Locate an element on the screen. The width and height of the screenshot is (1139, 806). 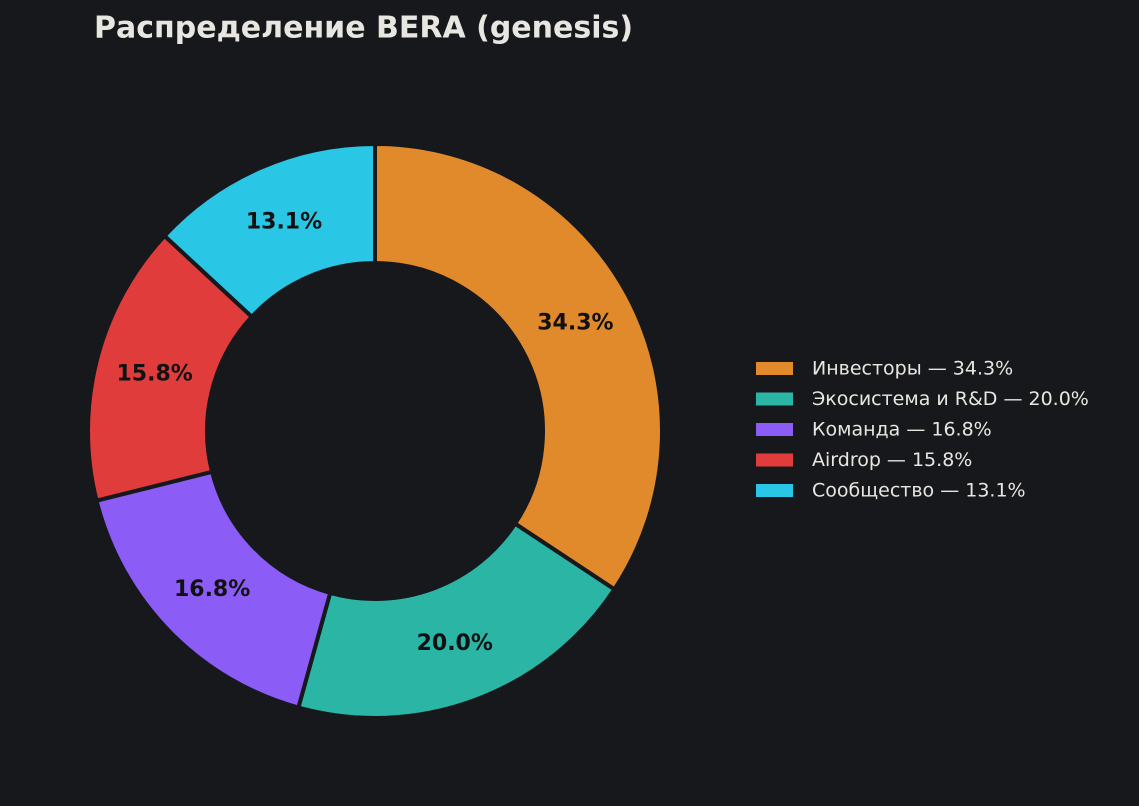
value-label: 15.8% is located at coordinates (154, 373).